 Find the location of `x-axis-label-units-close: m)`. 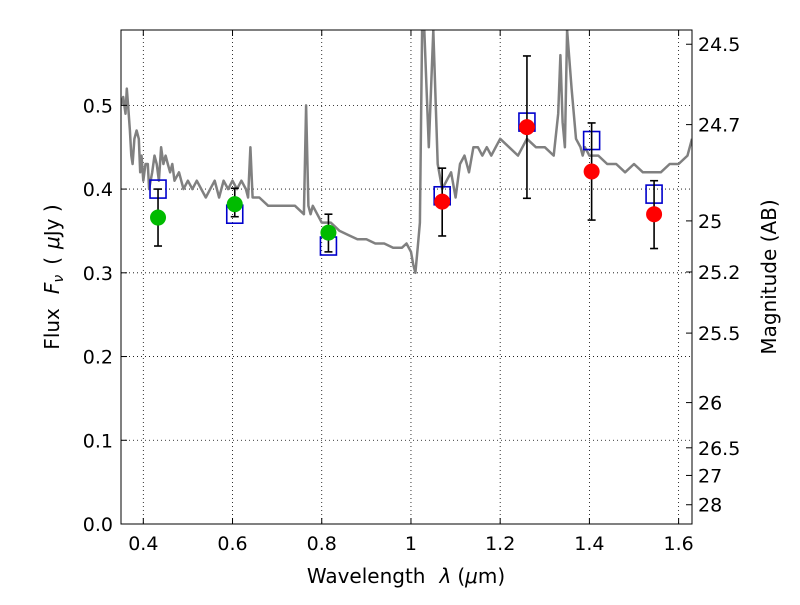

x-axis-label-units-close: m) is located at coordinates (491, 576).